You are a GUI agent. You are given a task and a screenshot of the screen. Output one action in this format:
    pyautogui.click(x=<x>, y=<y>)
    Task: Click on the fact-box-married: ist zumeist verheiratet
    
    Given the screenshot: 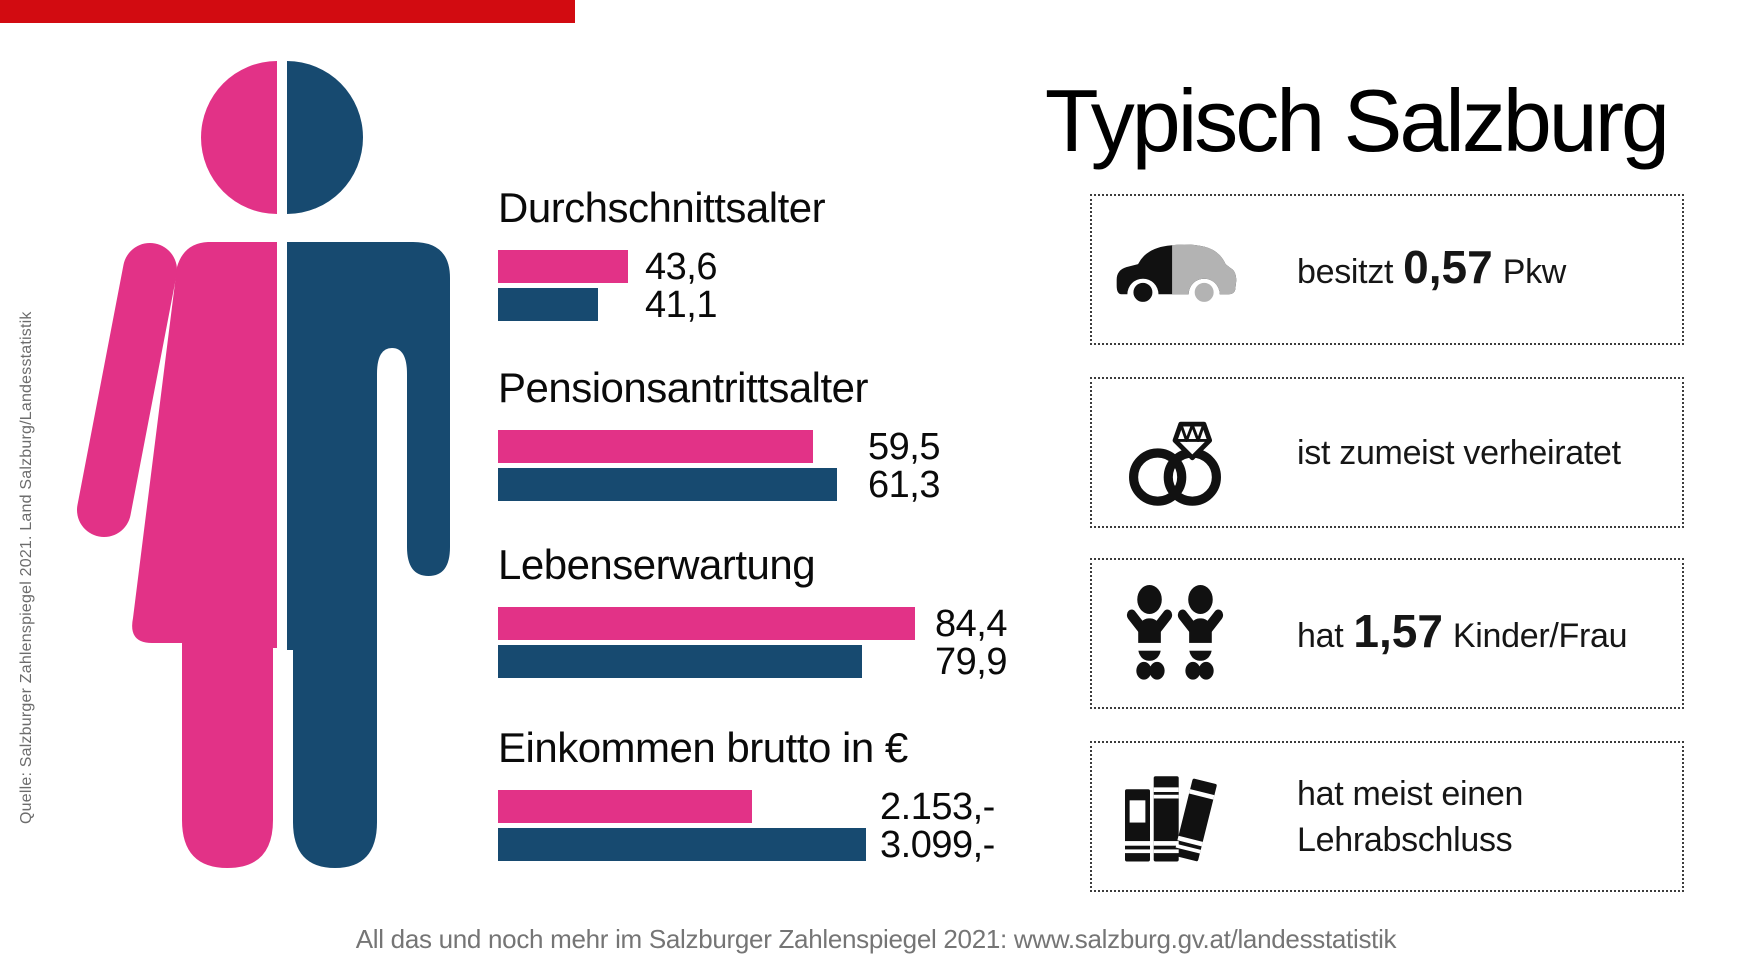 What is the action you would take?
    pyautogui.click(x=1387, y=452)
    